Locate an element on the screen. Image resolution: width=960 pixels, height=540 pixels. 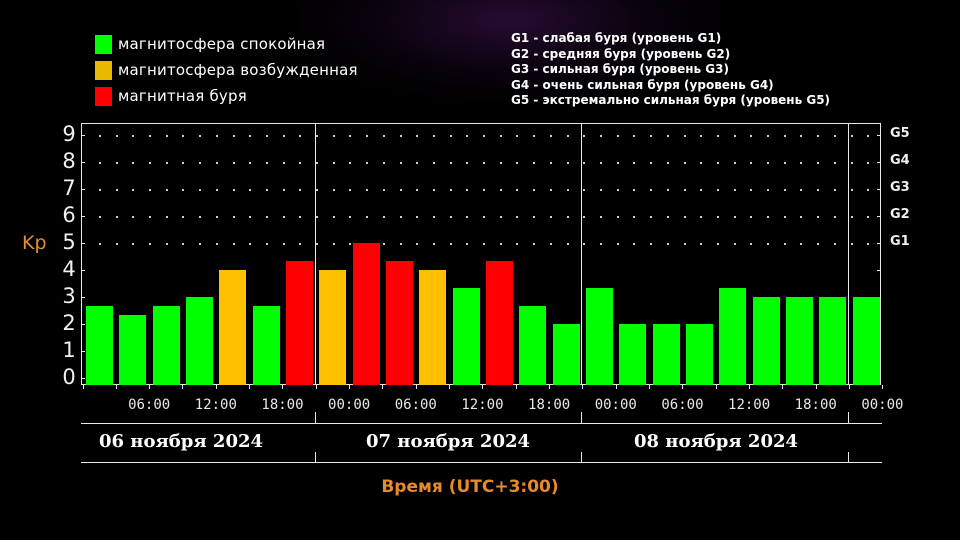
x-tick-label: 12:00 is located at coordinates (482, 405).